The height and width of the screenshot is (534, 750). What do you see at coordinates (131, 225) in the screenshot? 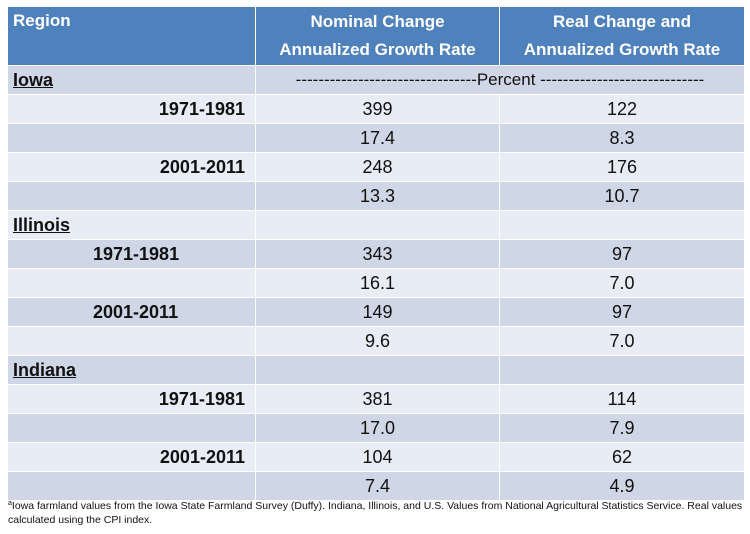
I see `region-name: Illinois` at bounding box center [131, 225].